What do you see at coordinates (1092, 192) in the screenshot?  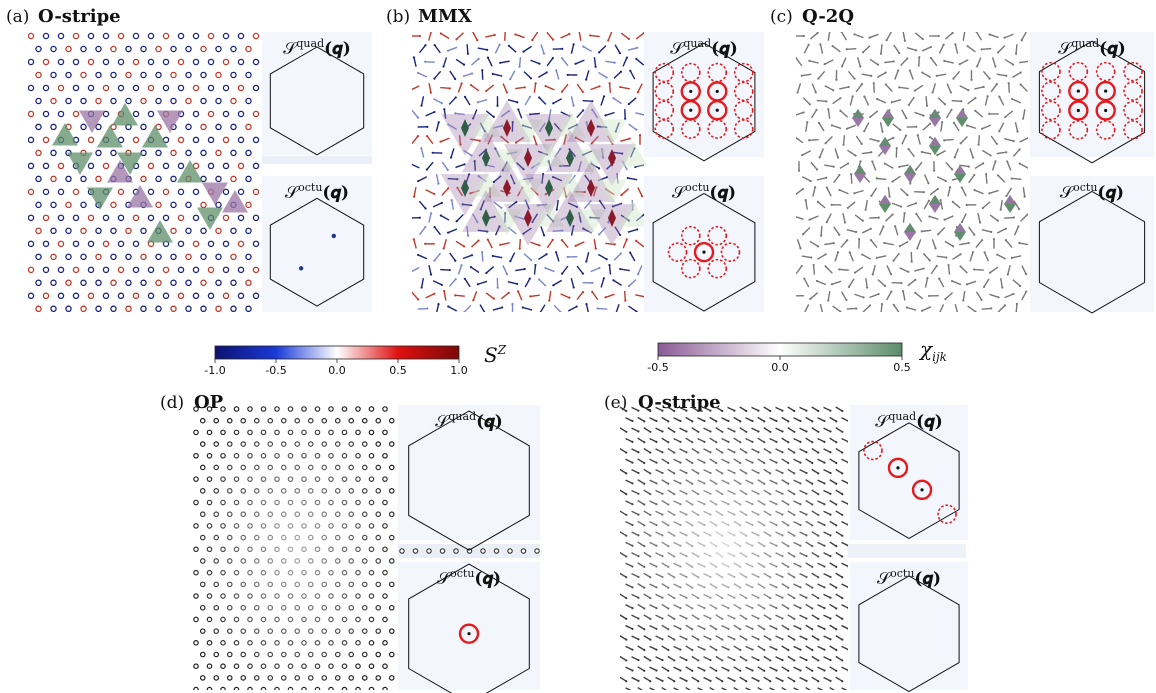 I see `panel-c-octu-label: 𝒮octu(𝒒)` at bounding box center [1092, 192].